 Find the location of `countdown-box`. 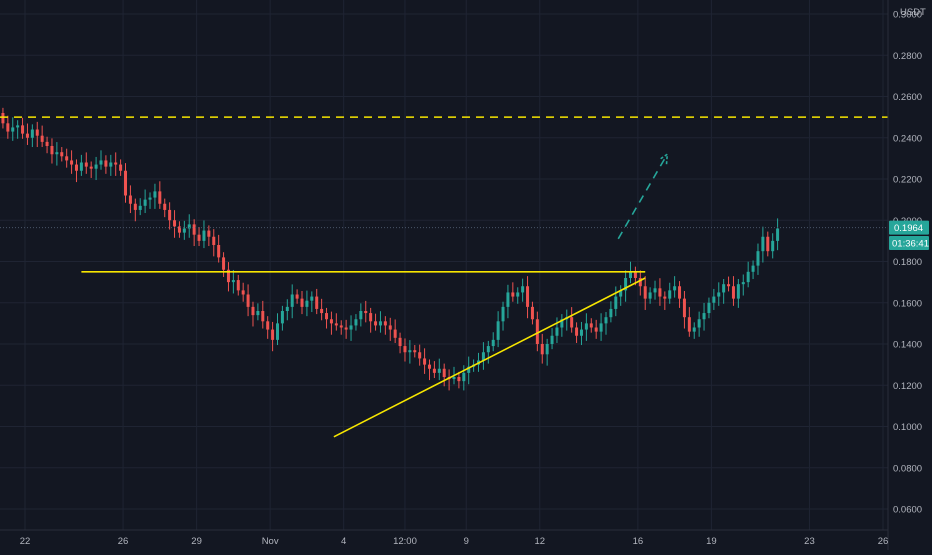

countdown-box is located at coordinates (909, 243).